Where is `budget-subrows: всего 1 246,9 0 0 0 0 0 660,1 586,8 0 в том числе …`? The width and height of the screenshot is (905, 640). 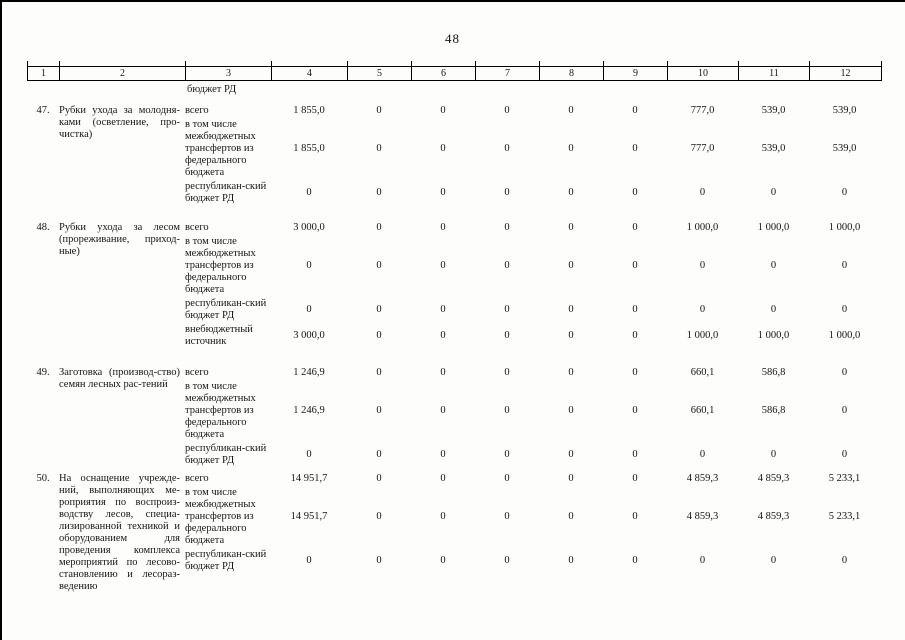
budget-subrows: всего 1 246,9 0 0 0 0 0 660,1 586,8 0 в том числе … is located at coordinates (533, 417).